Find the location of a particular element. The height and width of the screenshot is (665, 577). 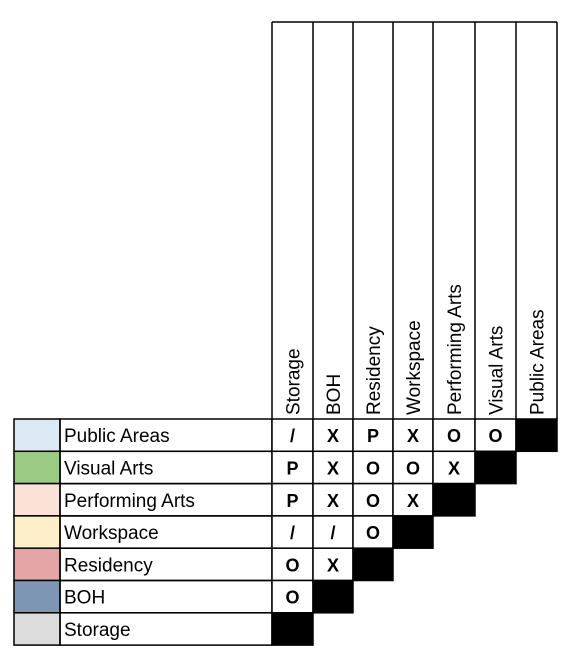

row-label: BOH is located at coordinates (84, 598).